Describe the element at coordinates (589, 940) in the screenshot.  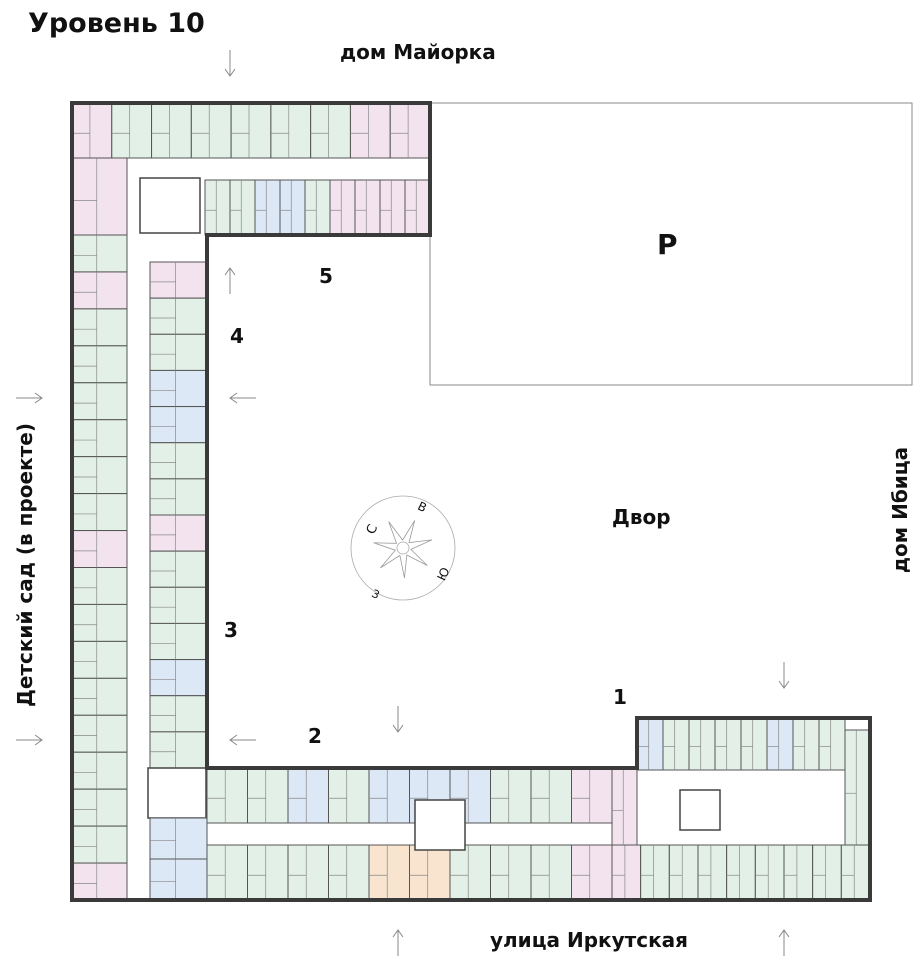
I see `label-street: улица Иркутская` at that location.